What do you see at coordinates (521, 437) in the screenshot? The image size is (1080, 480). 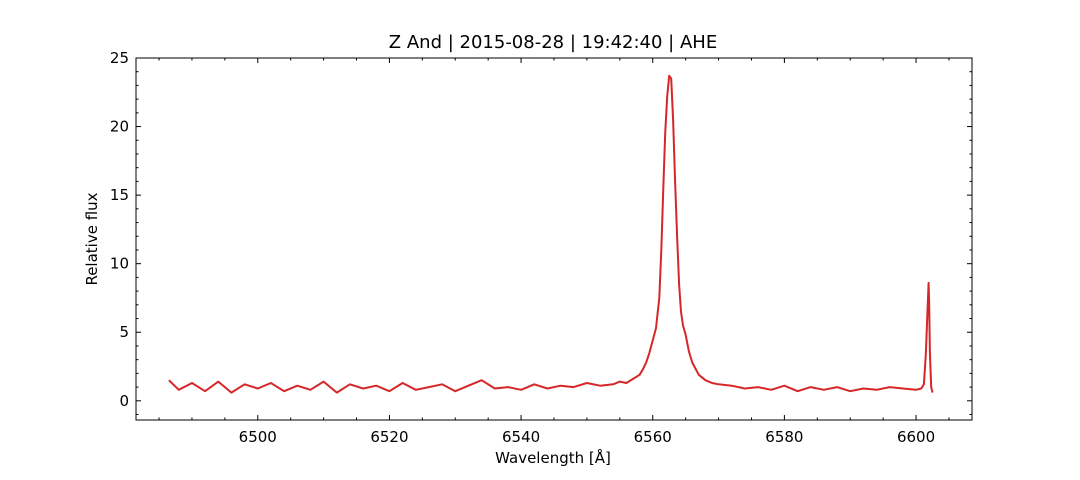 I see `x-tick-label: 6540` at bounding box center [521, 437].